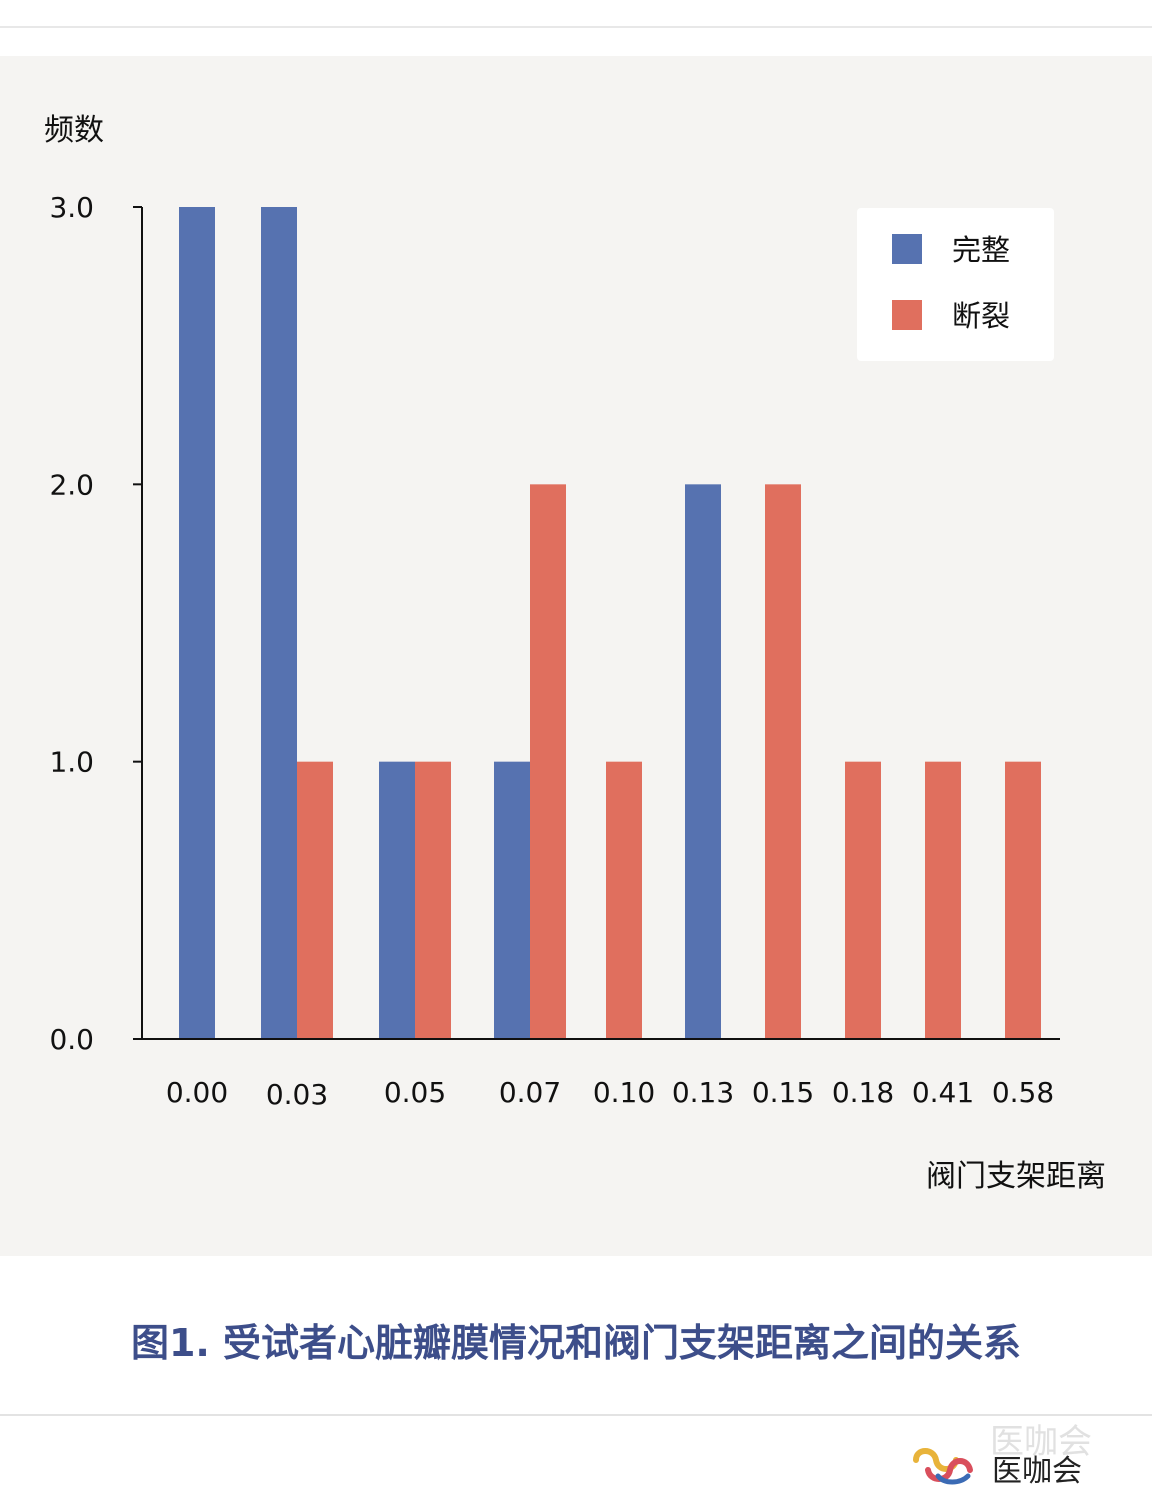 This screenshot has height=1508, width=1152. What do you see at coordinates (783, 1092) in the screenshot?
I see `x-tick-label: 0.15` at bounding box center [783, 1092].